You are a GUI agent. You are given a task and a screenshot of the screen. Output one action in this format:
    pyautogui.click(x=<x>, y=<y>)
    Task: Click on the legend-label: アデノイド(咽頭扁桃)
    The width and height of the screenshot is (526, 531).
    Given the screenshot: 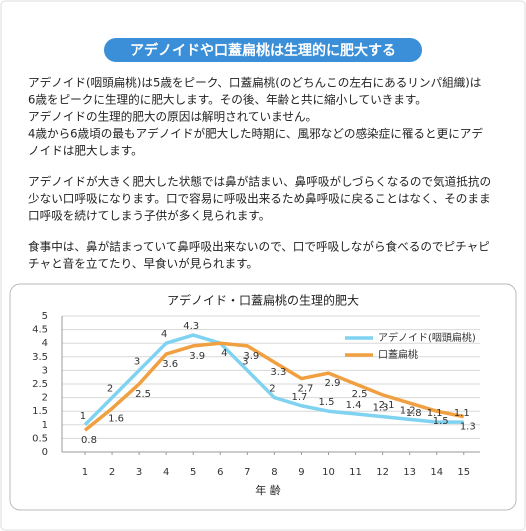 What is the action you would take?
    pyautogui.click(x=427, y=337)
    